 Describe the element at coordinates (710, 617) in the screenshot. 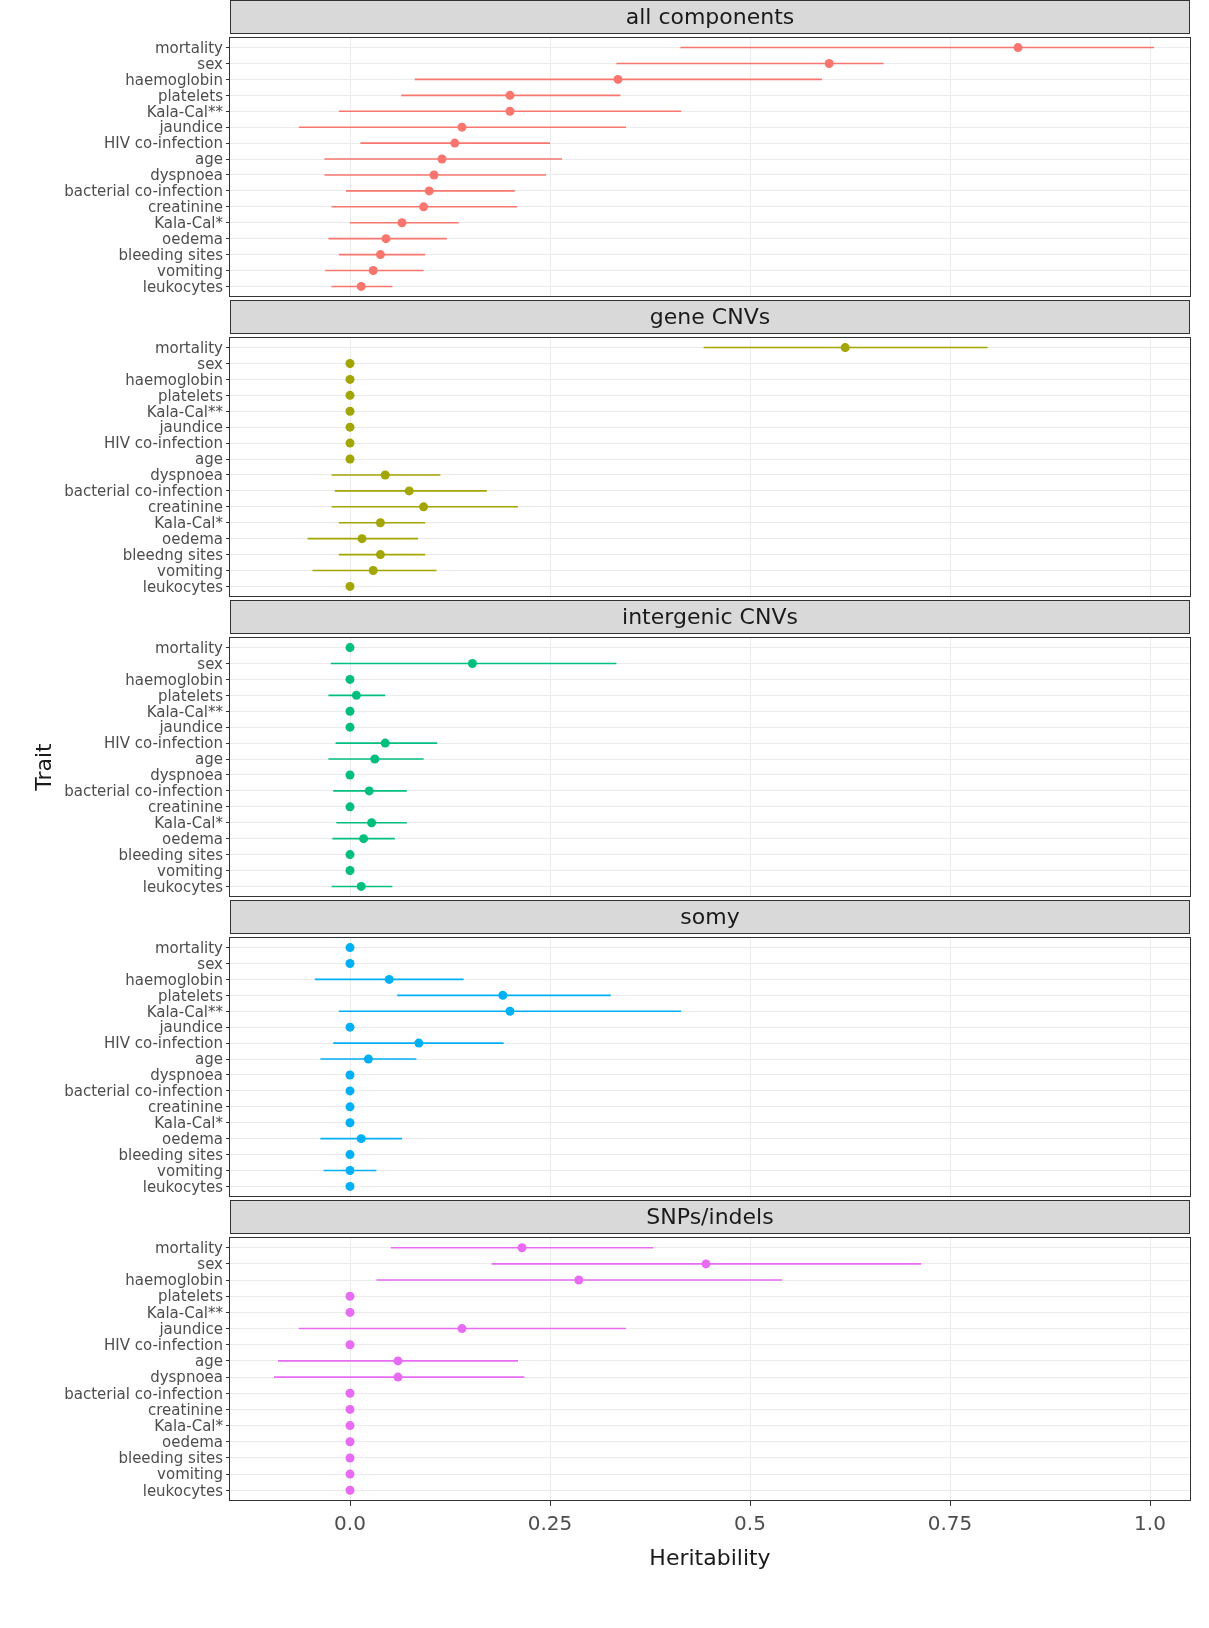

I see `chart-title: intergenic CNVs` at that location.